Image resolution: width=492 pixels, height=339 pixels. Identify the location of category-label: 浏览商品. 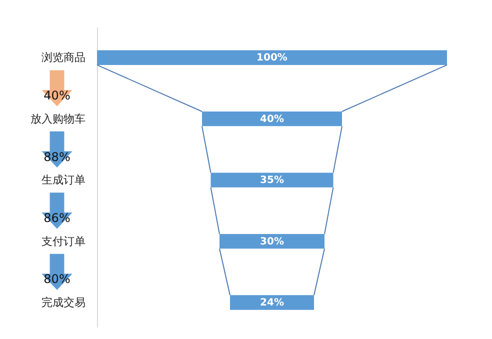
(64, 57).